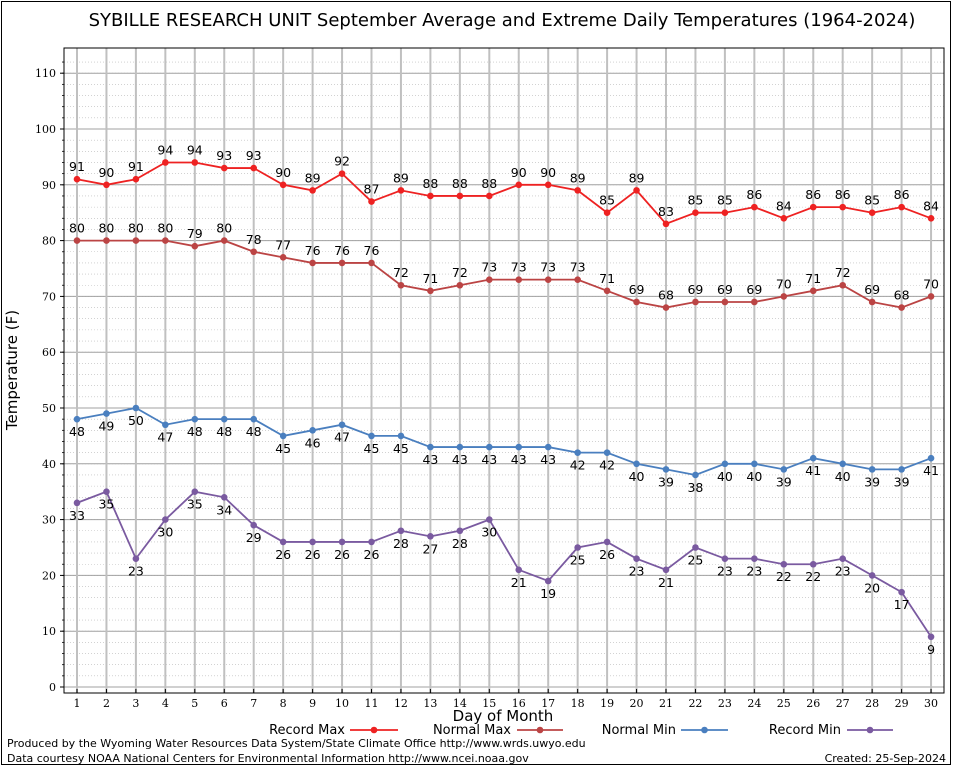  I want to click on legend: Record Max Normal Max Normal Min Record Min, so click(581, 730).